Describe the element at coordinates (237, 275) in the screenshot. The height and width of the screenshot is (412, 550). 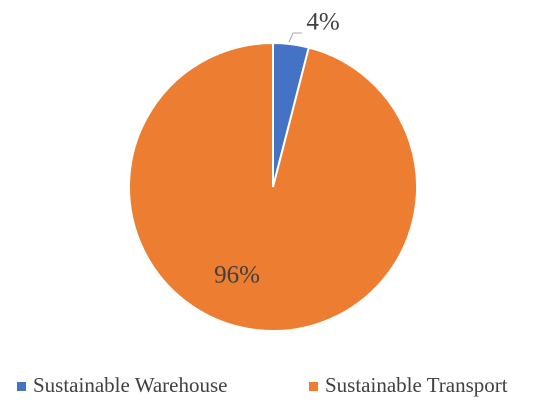
I see `data-label: 96%` at that location.